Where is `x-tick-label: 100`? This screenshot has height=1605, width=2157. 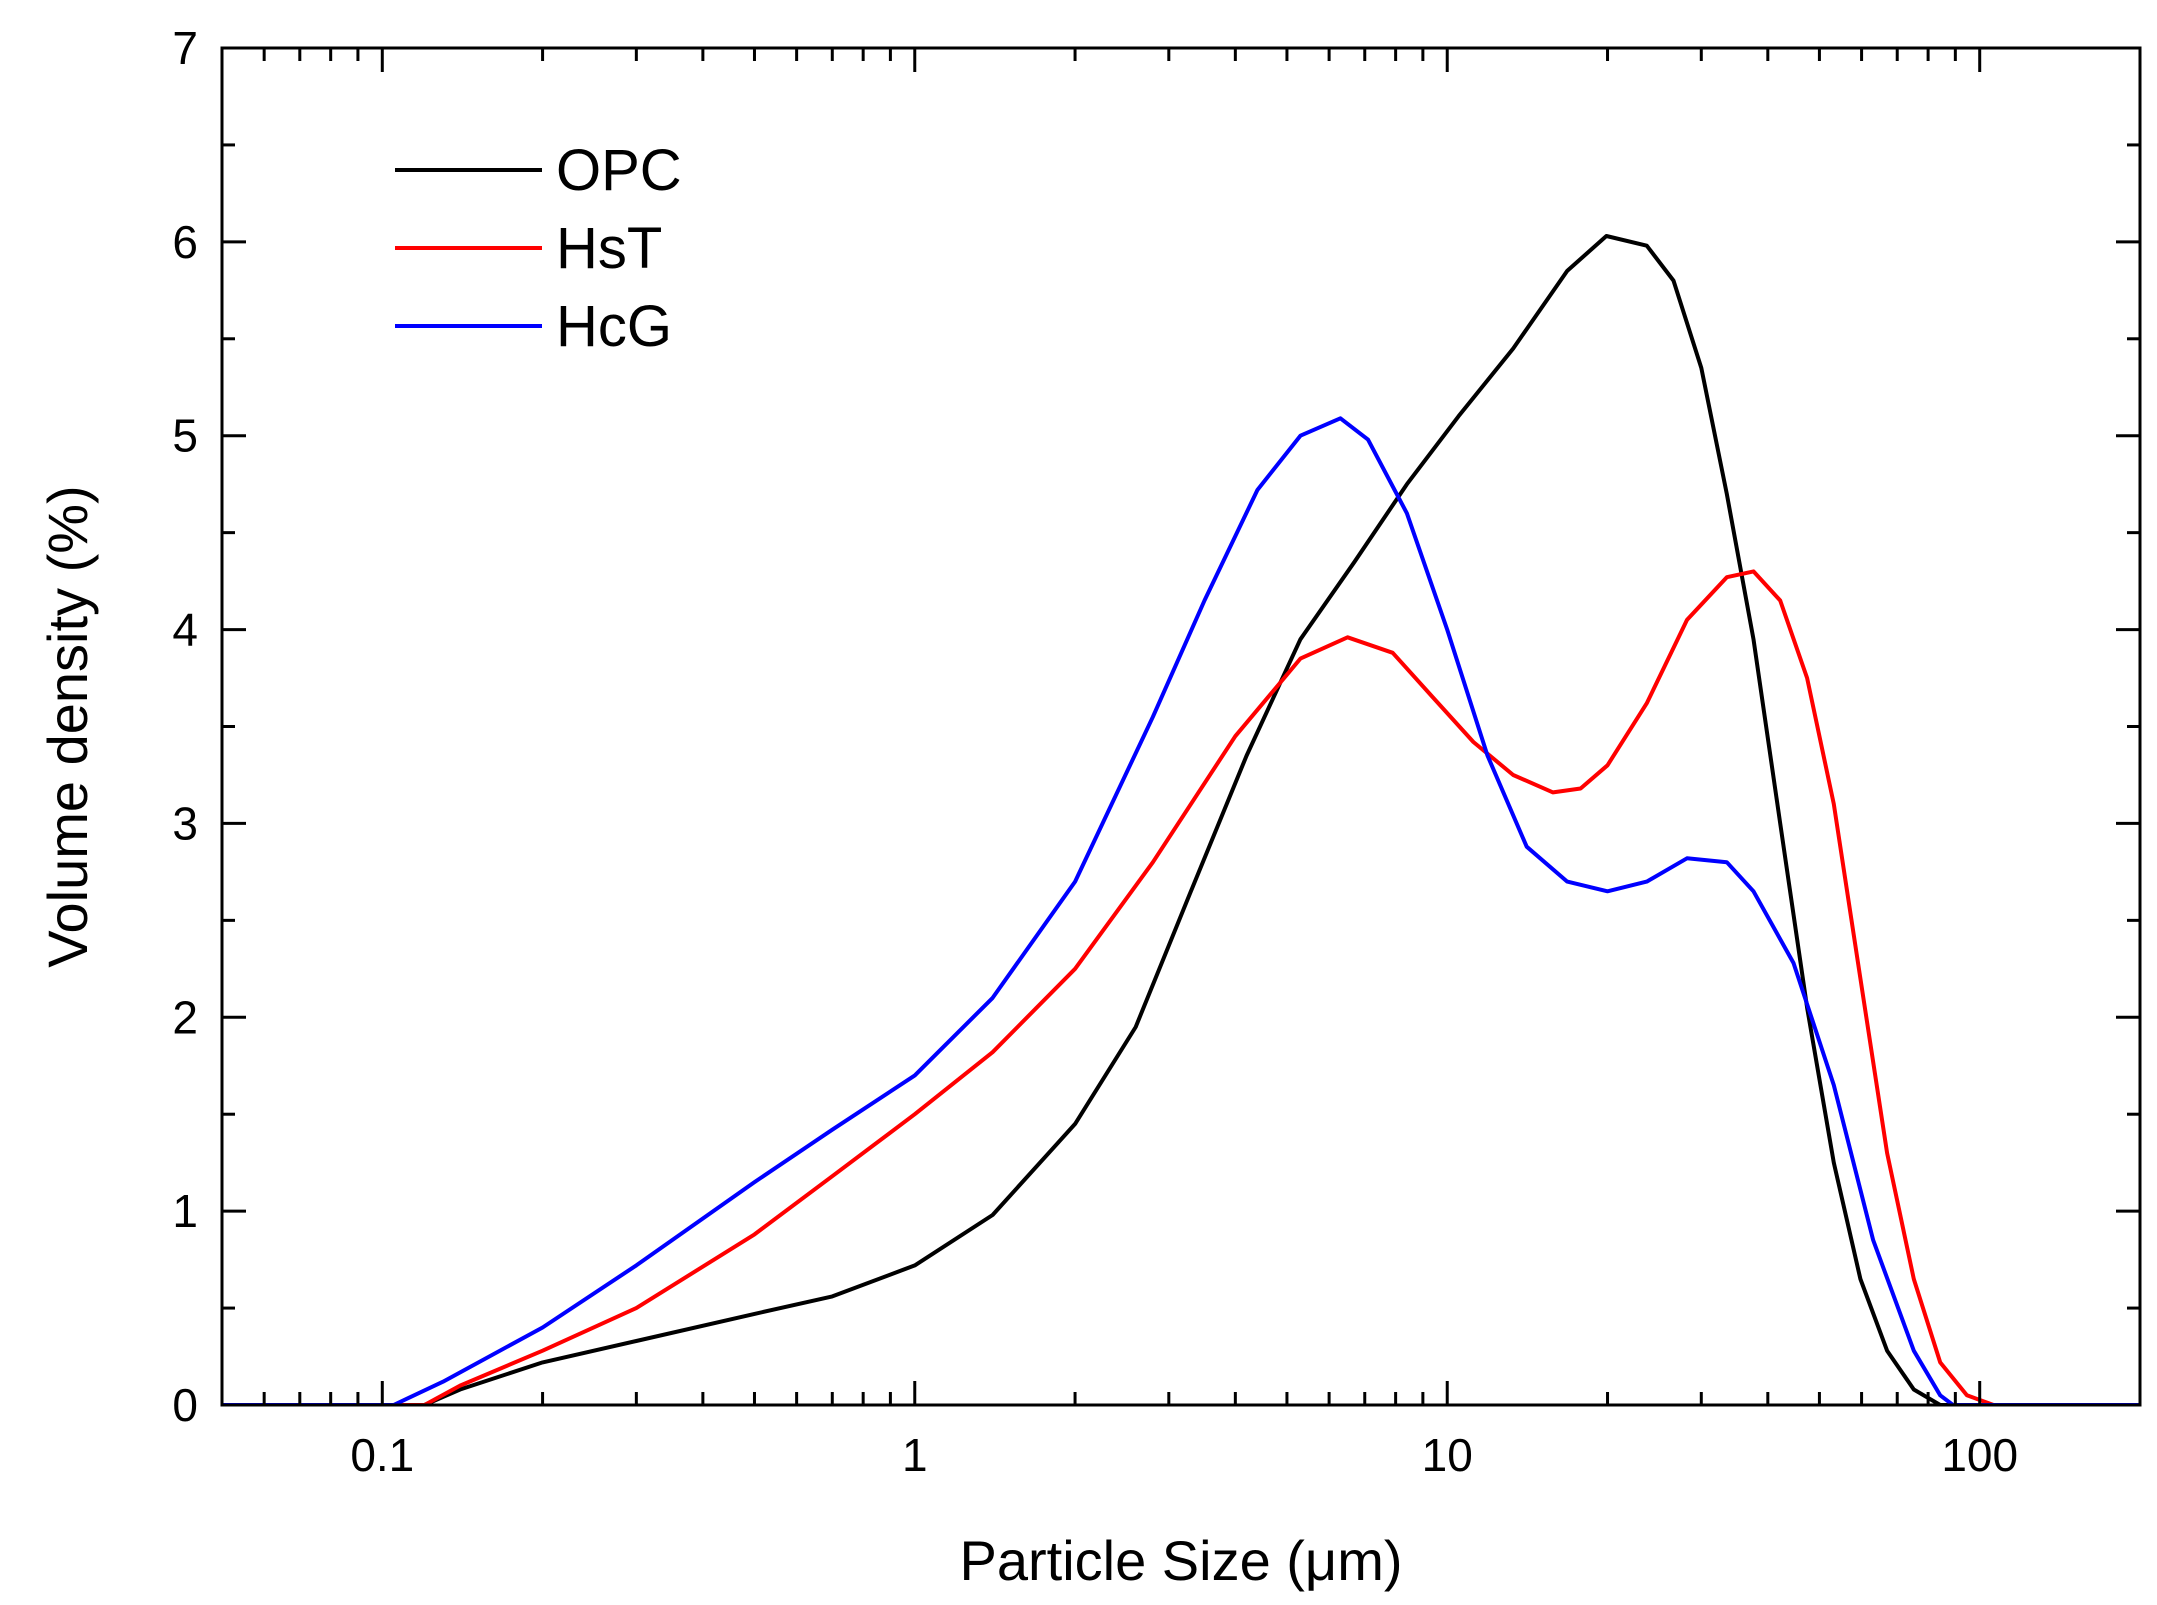 x-tick-label: 100 is located at coordinates (1979, 1455).